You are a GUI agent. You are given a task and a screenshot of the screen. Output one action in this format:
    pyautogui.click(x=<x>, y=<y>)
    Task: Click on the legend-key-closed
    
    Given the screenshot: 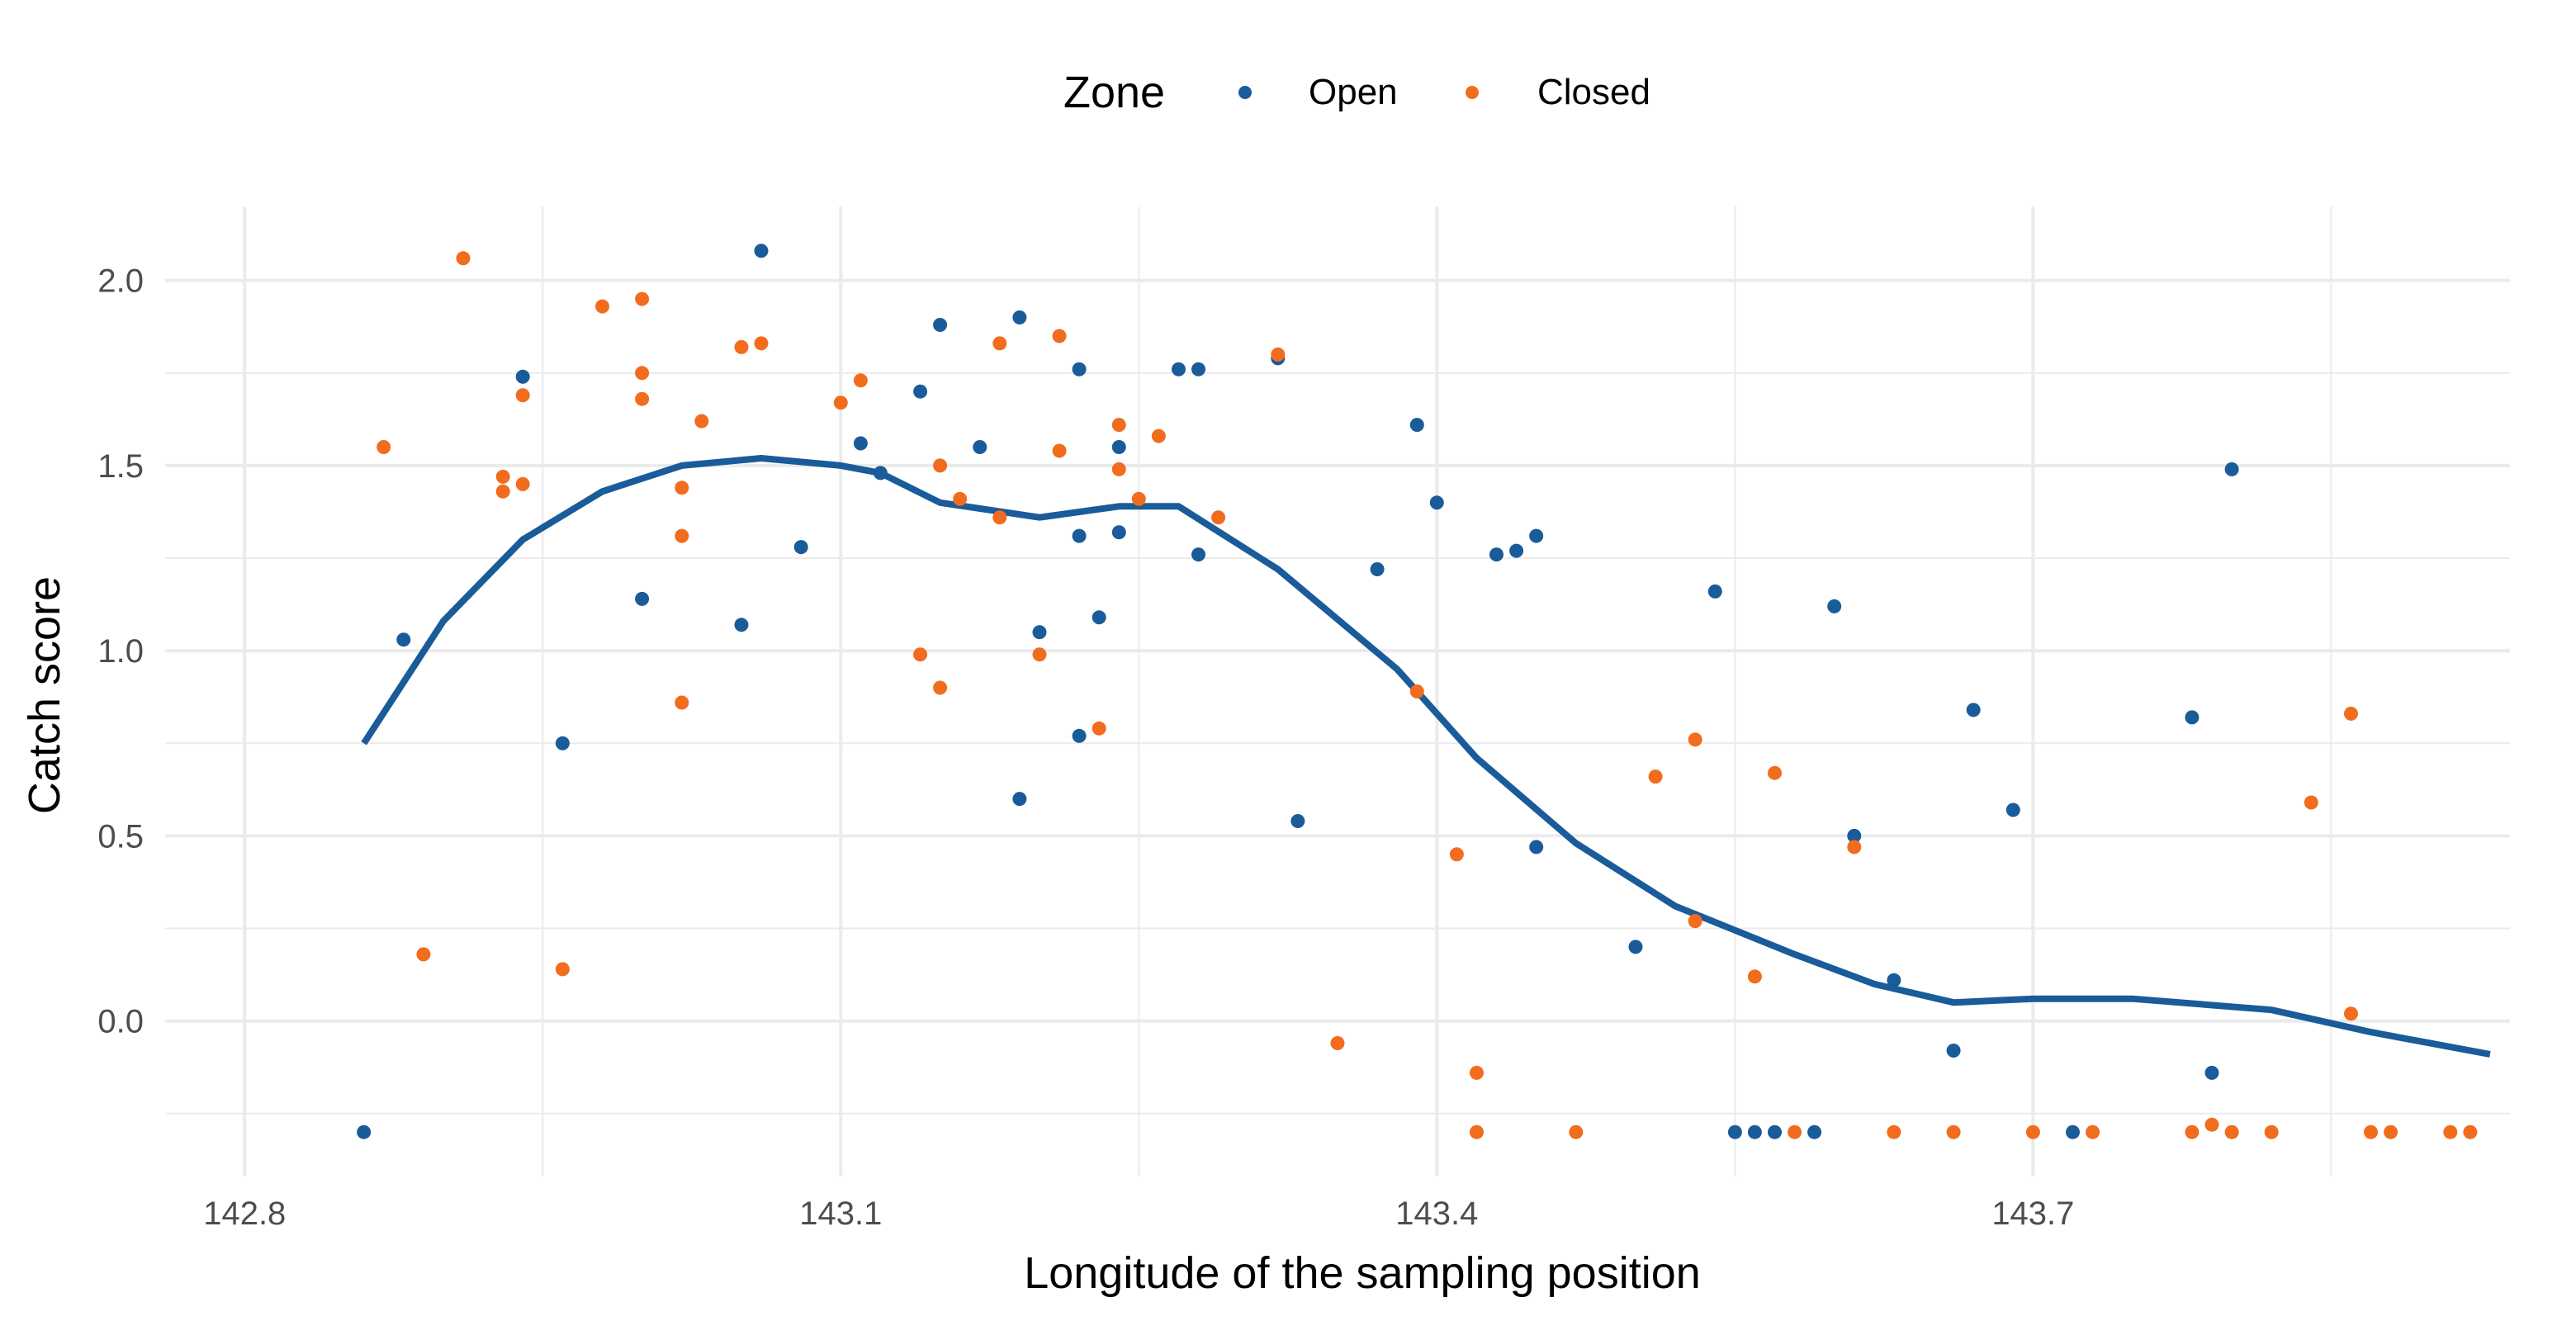 What is the action you would take?
    pyautogui.click(x=1472, y=93)
    